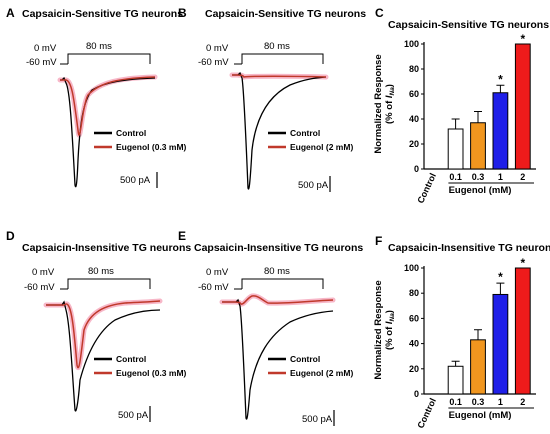 Image resolution: width=550 pixels, height=434 pixels. Describe the element at coordinates (414, 293) in the screenshot. I see `panel-f-ytick-label: 80` at that location.